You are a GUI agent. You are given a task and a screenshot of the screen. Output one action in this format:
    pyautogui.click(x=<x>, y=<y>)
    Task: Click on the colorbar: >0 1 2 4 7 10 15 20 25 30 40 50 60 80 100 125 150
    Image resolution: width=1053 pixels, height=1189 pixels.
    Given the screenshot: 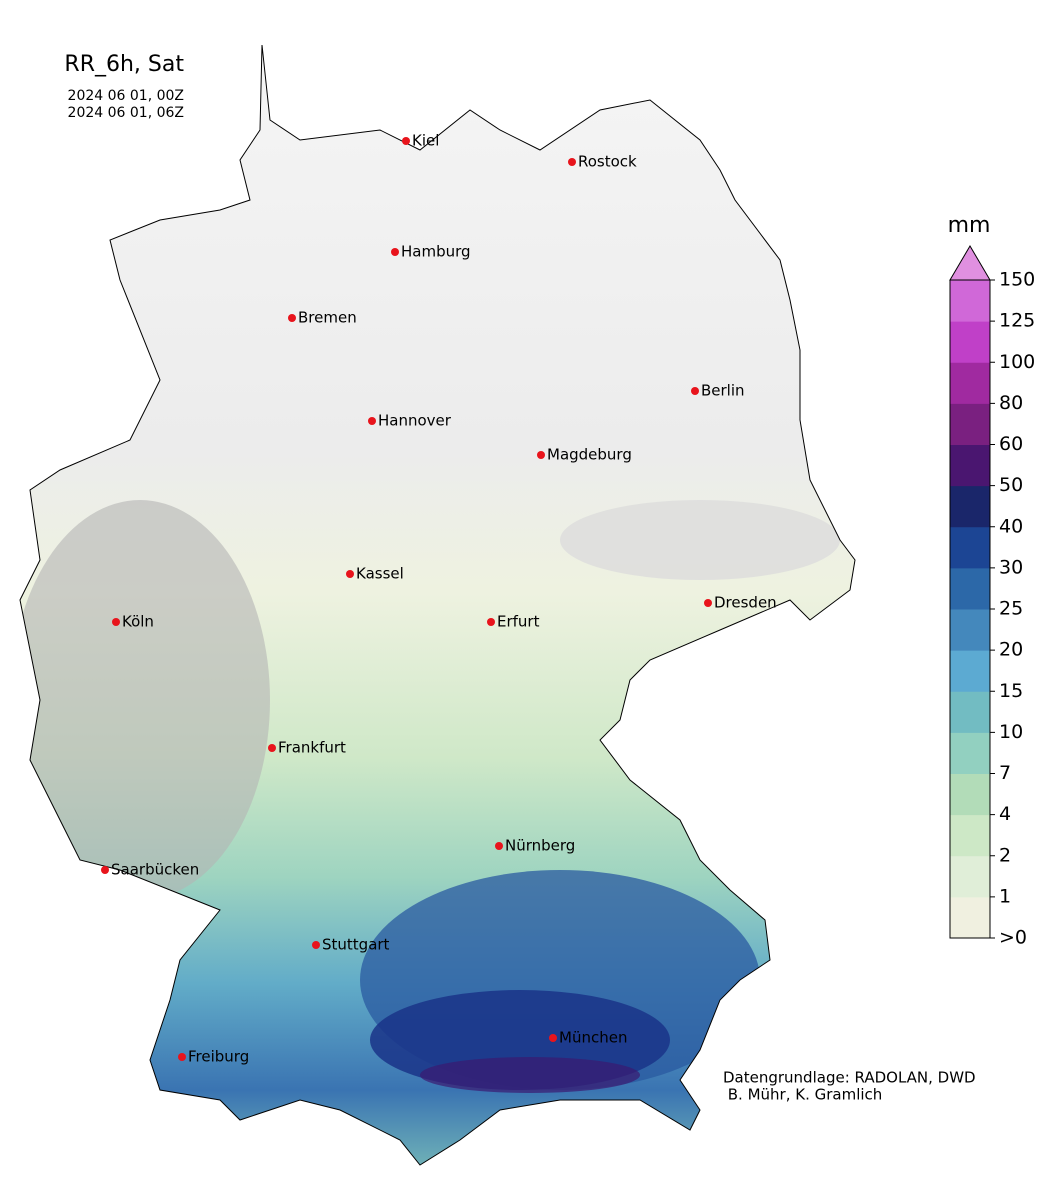 What is the action you would take?
    pyautogui.click(x=992, y=597)
    